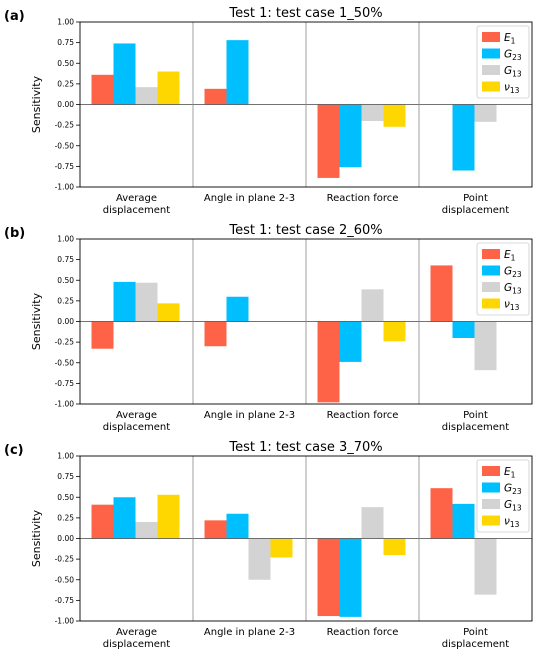 This screenshot has height=658, width=550. Describe the element at coordinates (305, 13) in the screenshot. I see `chart-title: Test 1: test case 1_50%` at that location.